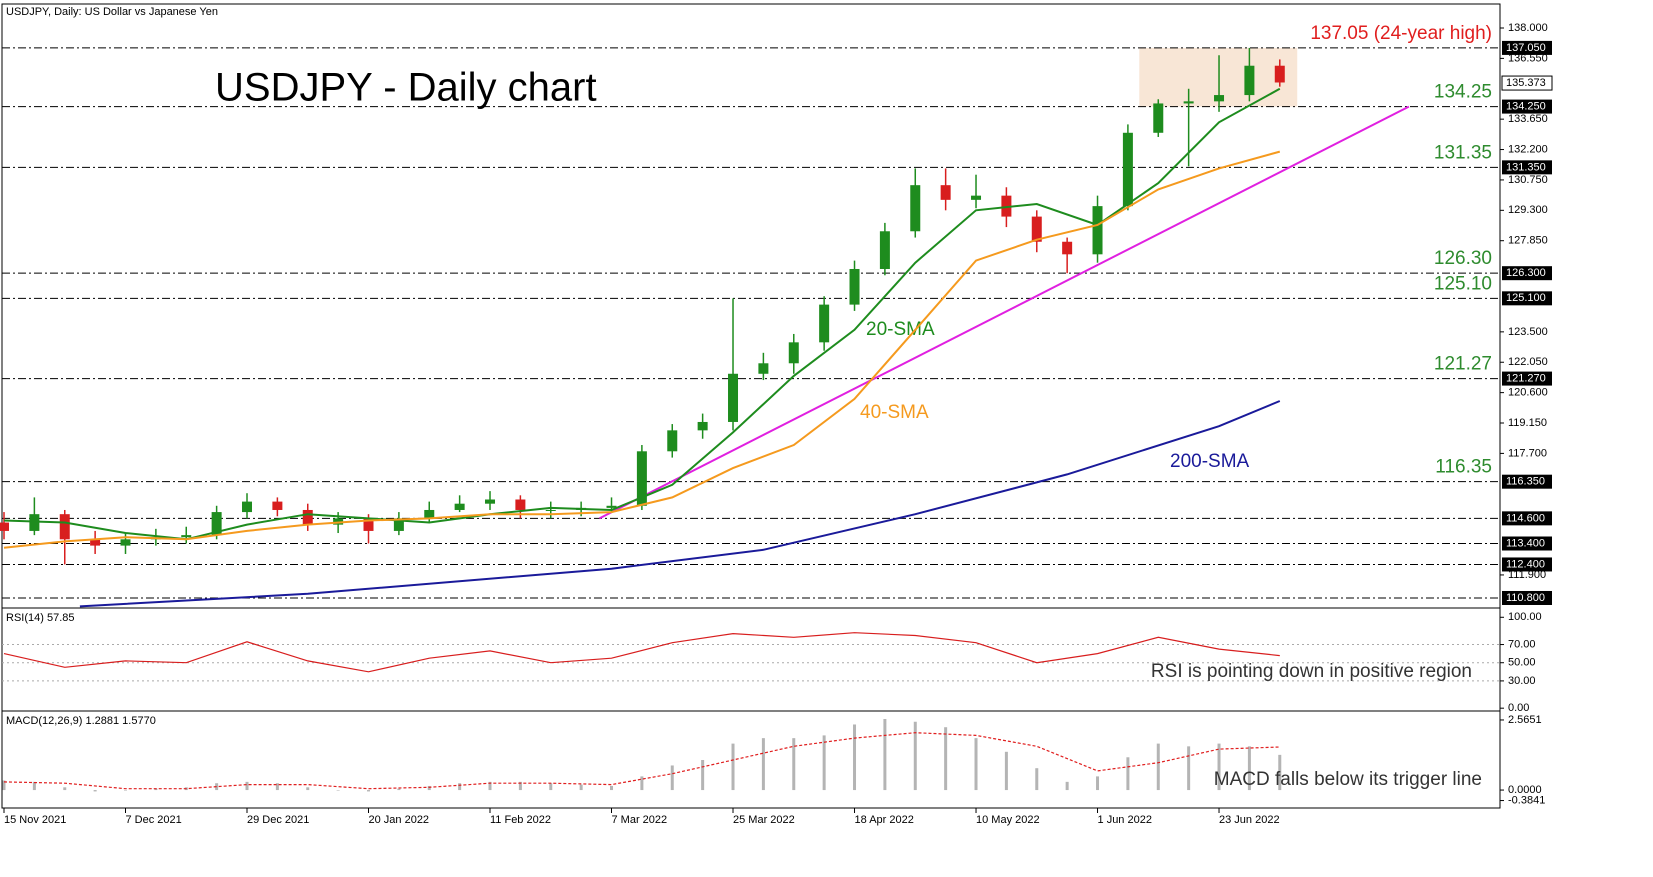 This screenshot has height=877, width=1653. Describe the element at coordinates (1463, 92) in the screenshot. I see `level-label: 134.25` at that location.